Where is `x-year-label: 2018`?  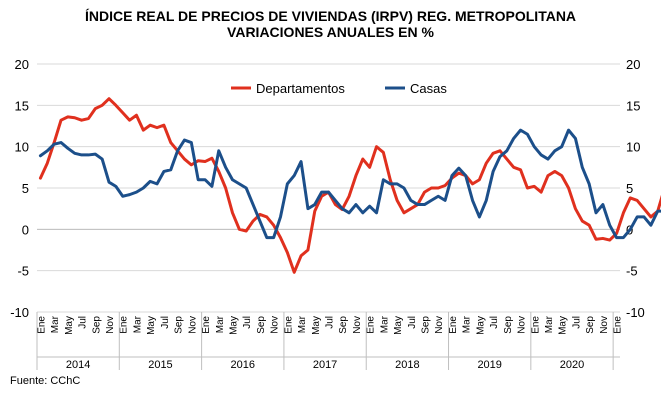 x-year-label: 2018 is located at coordinates (407, 365).